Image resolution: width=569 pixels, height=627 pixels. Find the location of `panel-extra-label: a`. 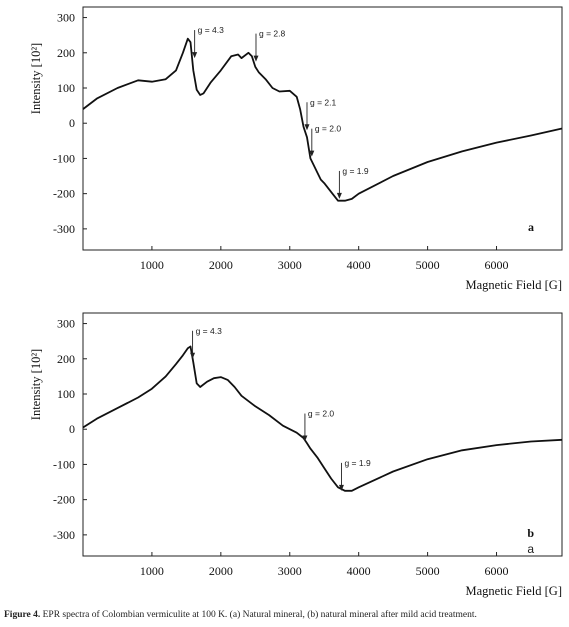

panel-extra-label: a is located at coordinates (530, 549).